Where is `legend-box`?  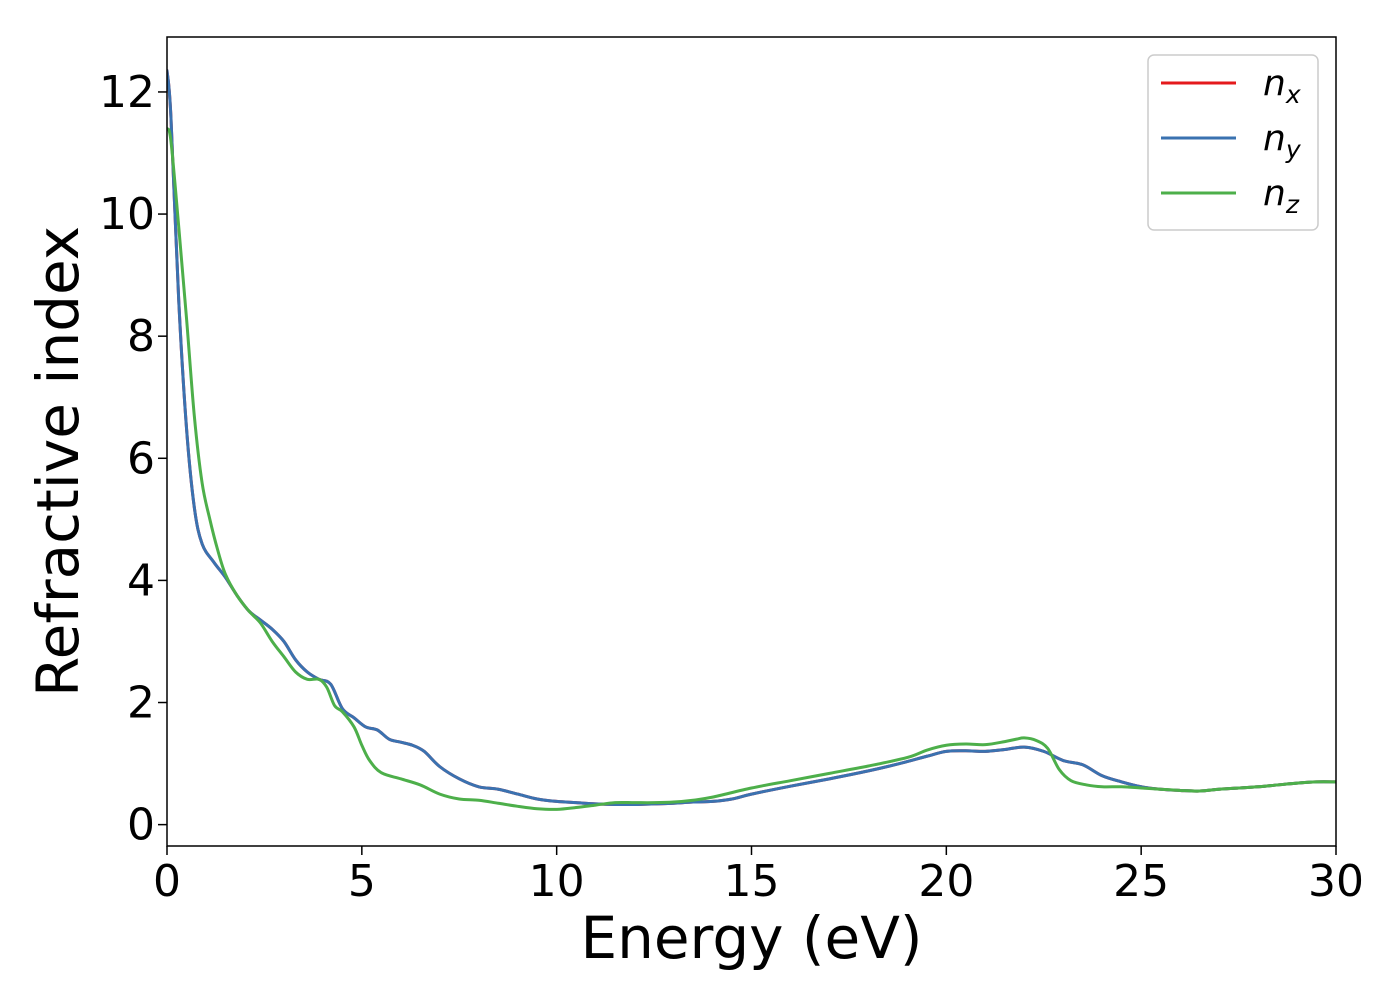 legend-box is located at coordinates (1233, 142).